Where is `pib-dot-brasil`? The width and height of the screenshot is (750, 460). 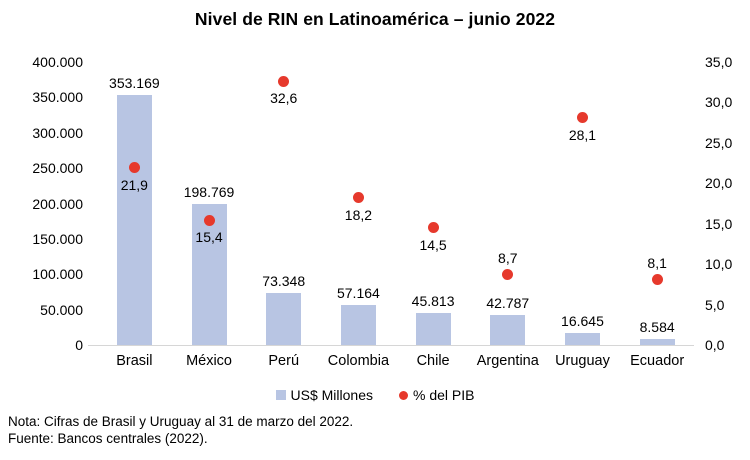
pib-dot-brasil is located at coordinates (134, 168).